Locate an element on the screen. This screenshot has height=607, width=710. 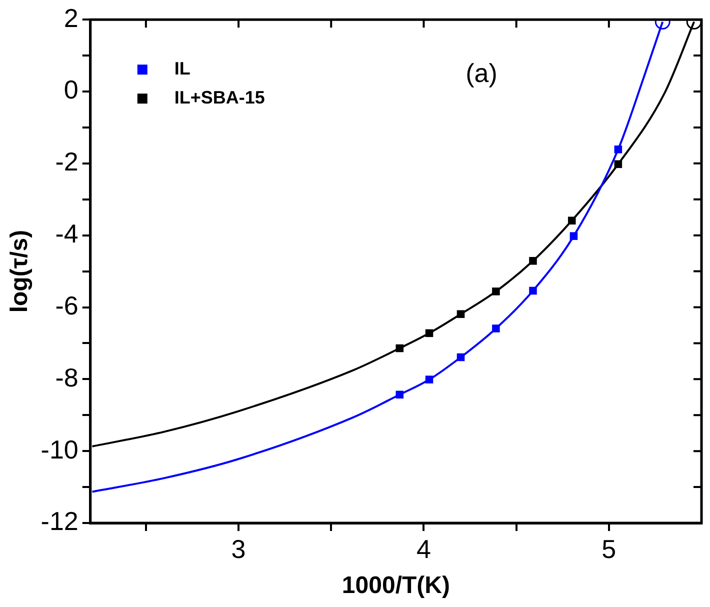
annotation: (a) is located at coordinates (482, 73).